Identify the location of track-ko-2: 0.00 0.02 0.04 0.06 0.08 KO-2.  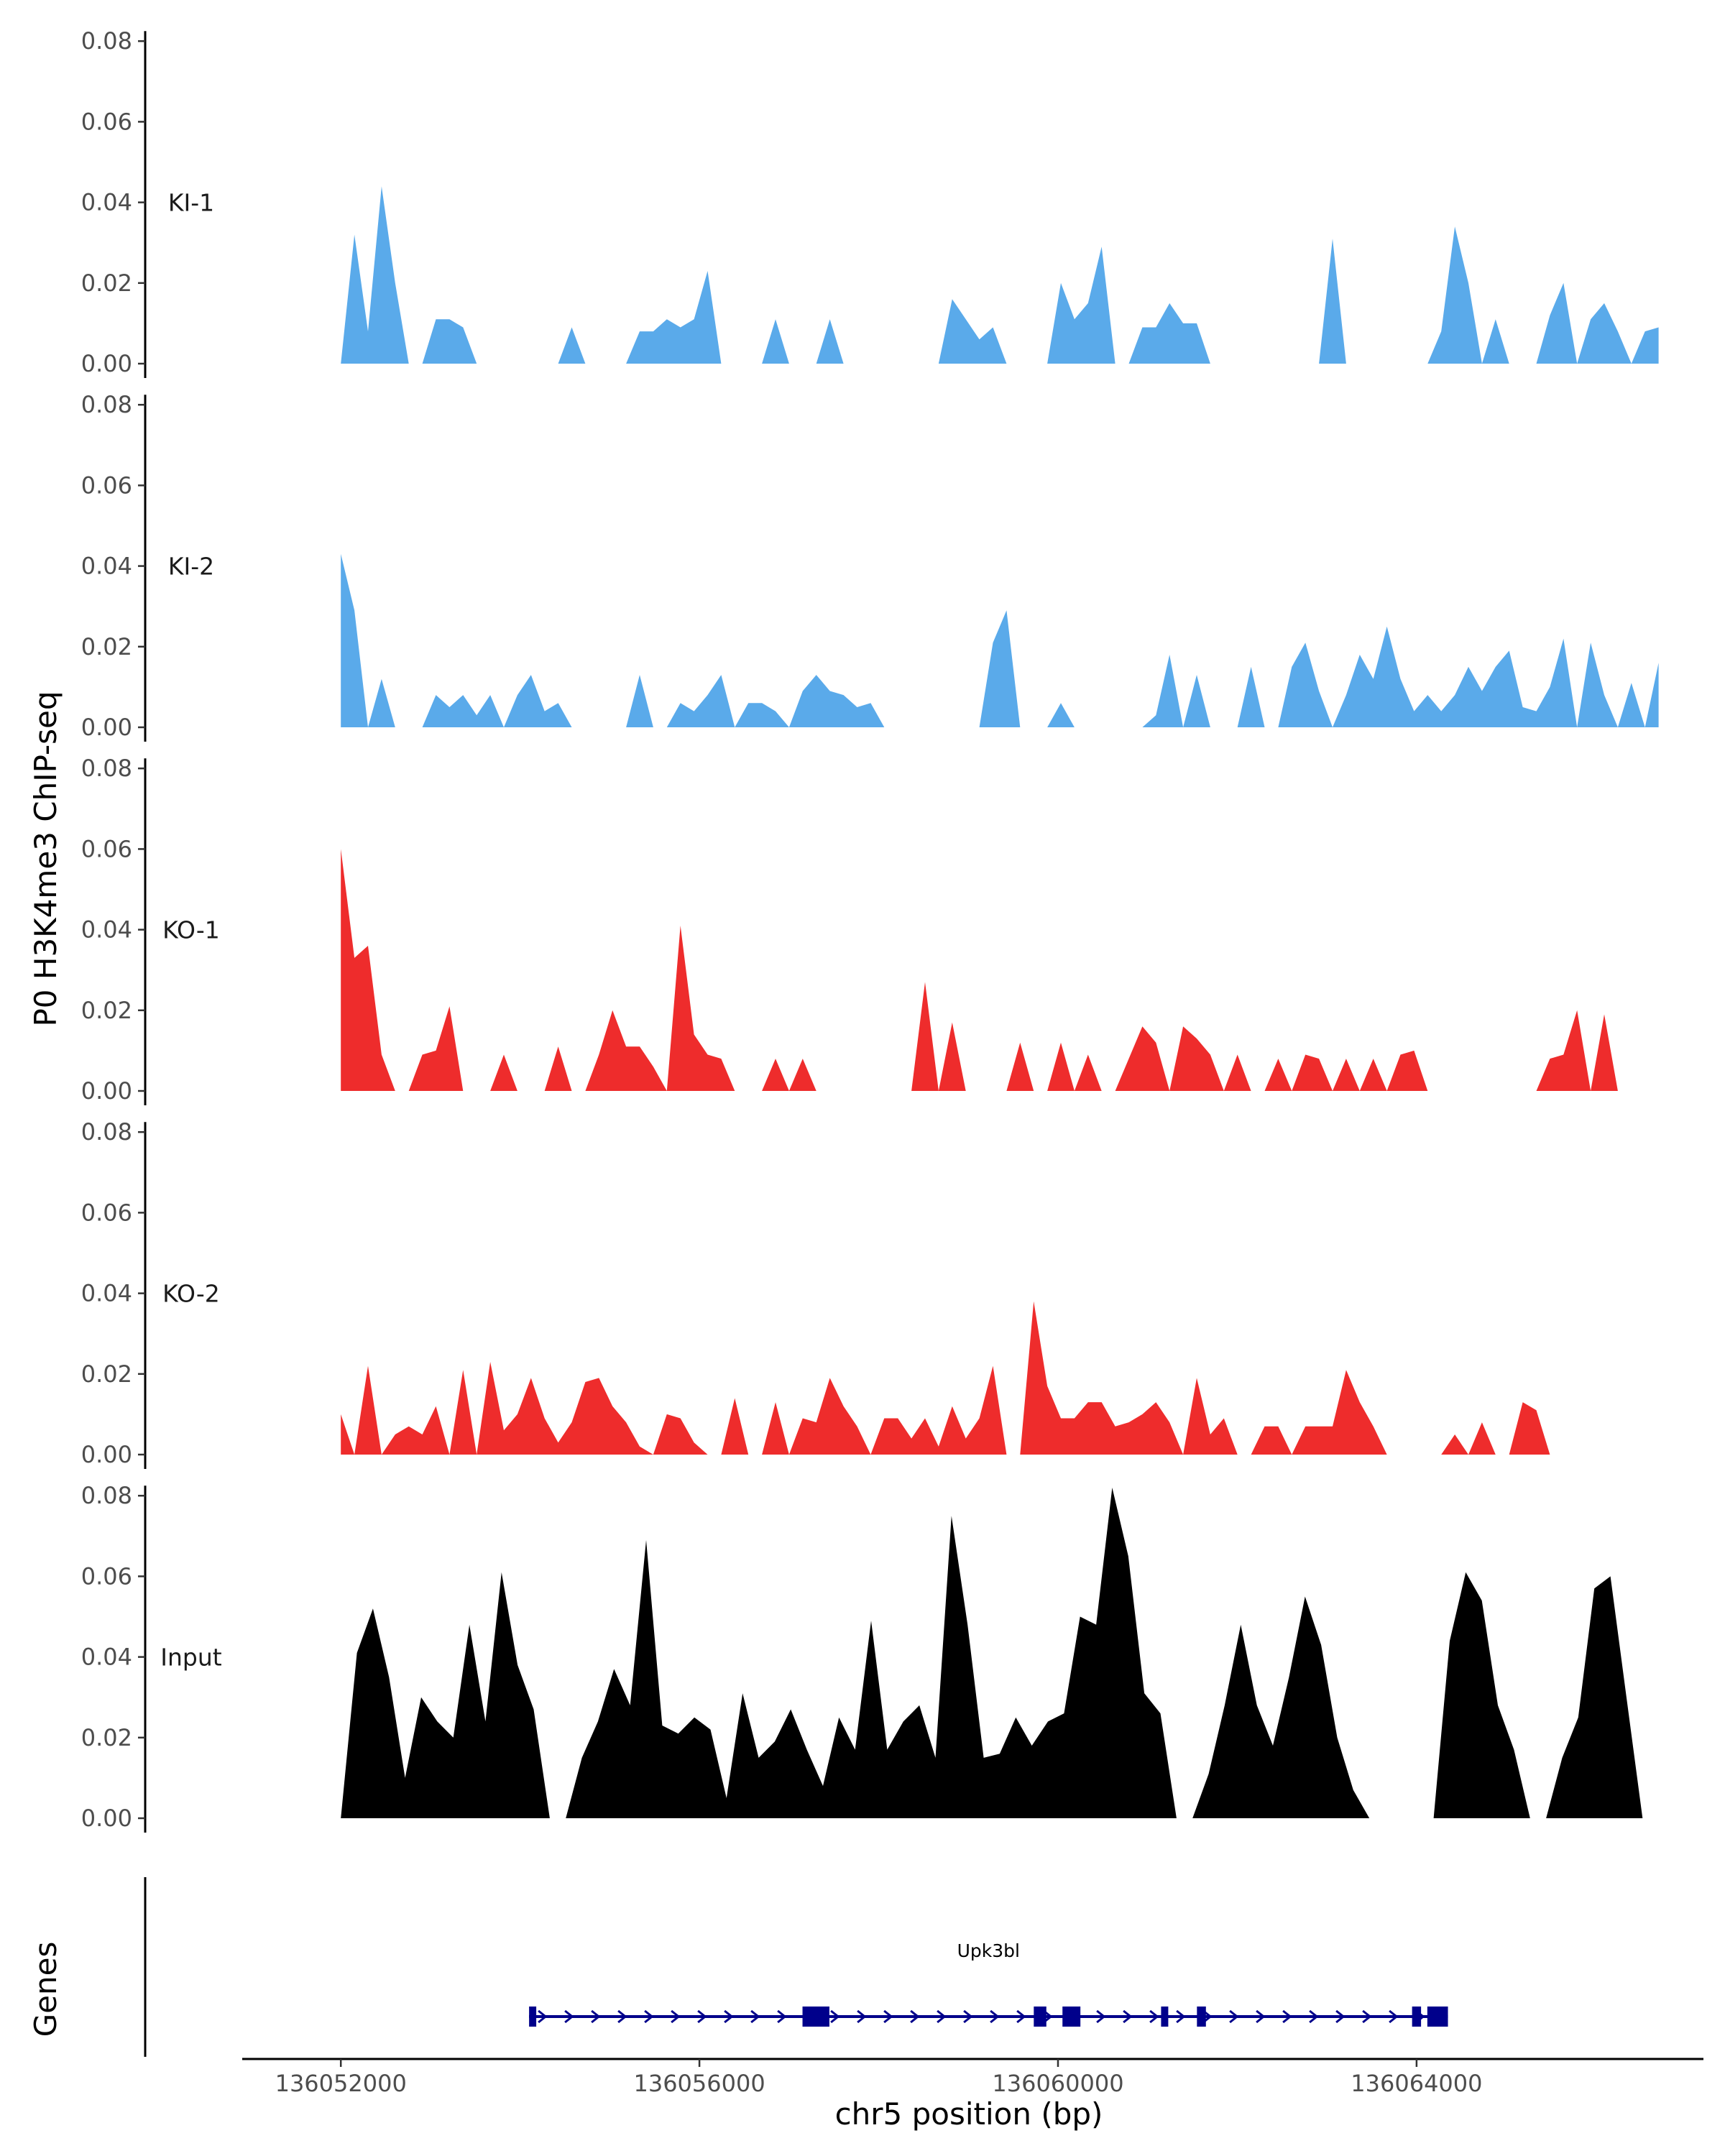
(870, 1293).